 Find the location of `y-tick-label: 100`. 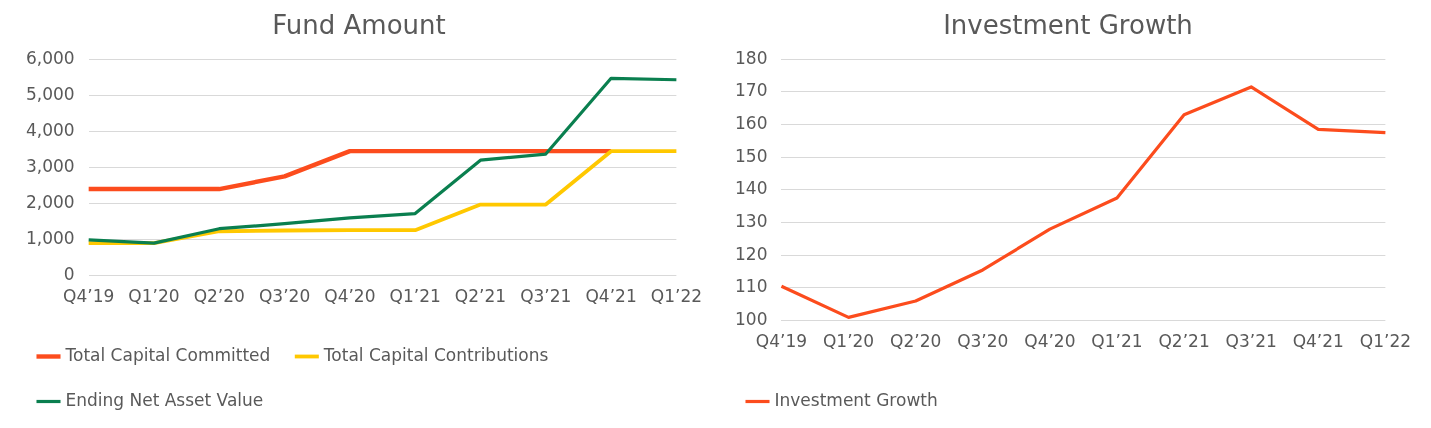

y-tick-label: 100 is located at coordinates (751, 319).